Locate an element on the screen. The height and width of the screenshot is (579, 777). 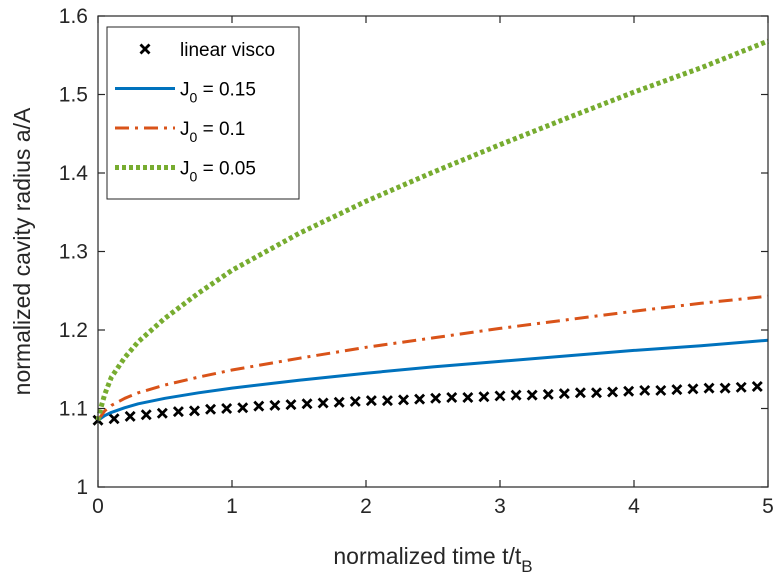
legend-box is located at coordinates (203, 113).